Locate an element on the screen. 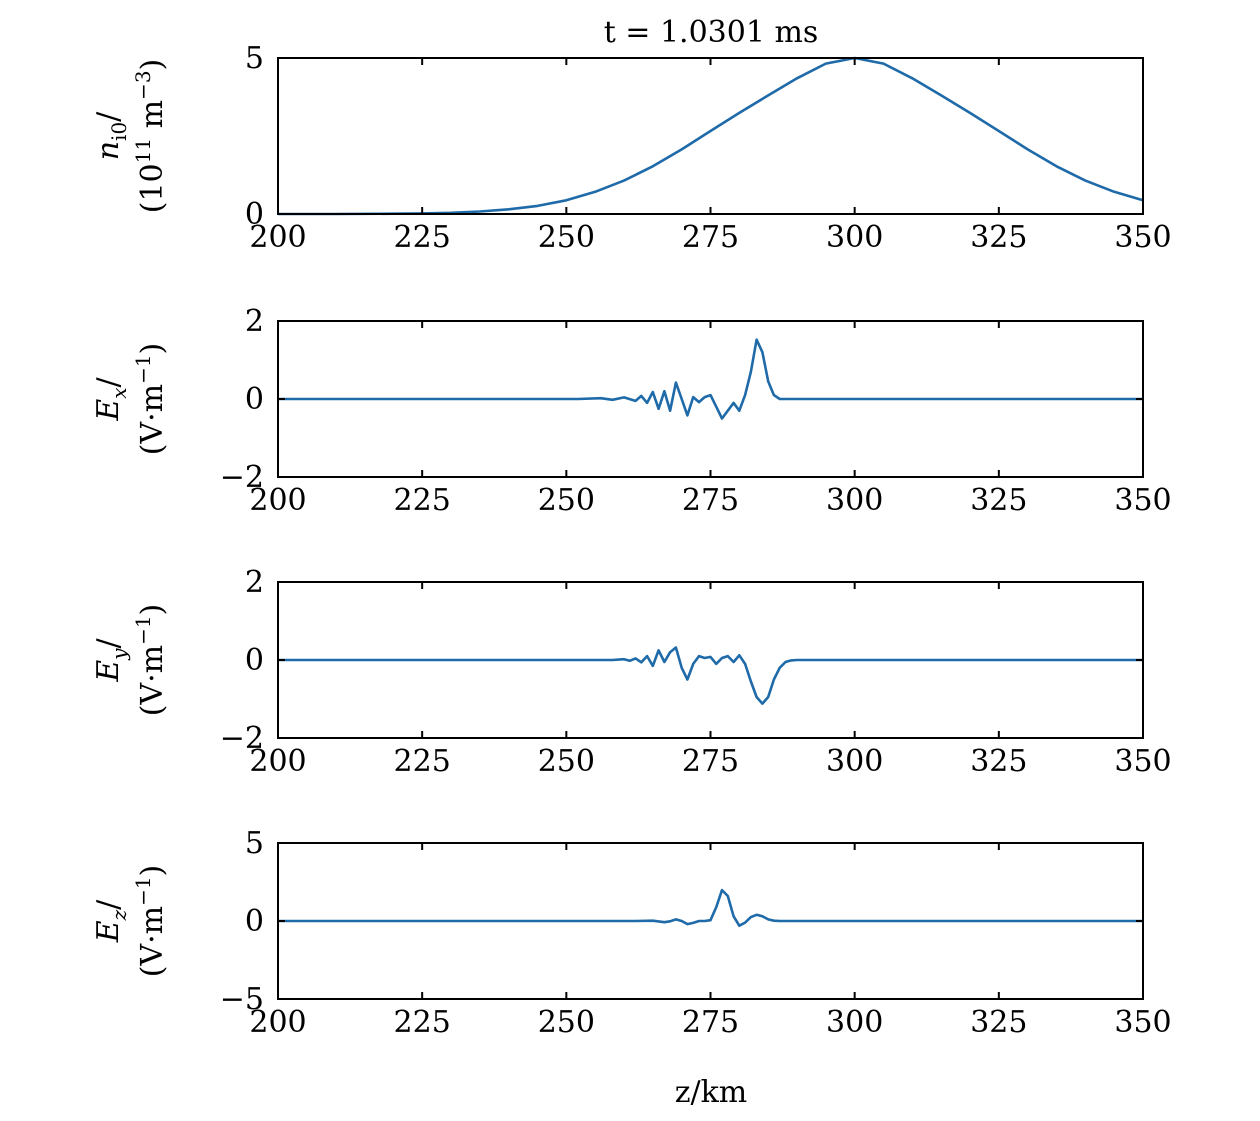 This screenshot has height=1121, width=1260. y-axis-label-line1: Ey/ is located at coordinates (111, 659).